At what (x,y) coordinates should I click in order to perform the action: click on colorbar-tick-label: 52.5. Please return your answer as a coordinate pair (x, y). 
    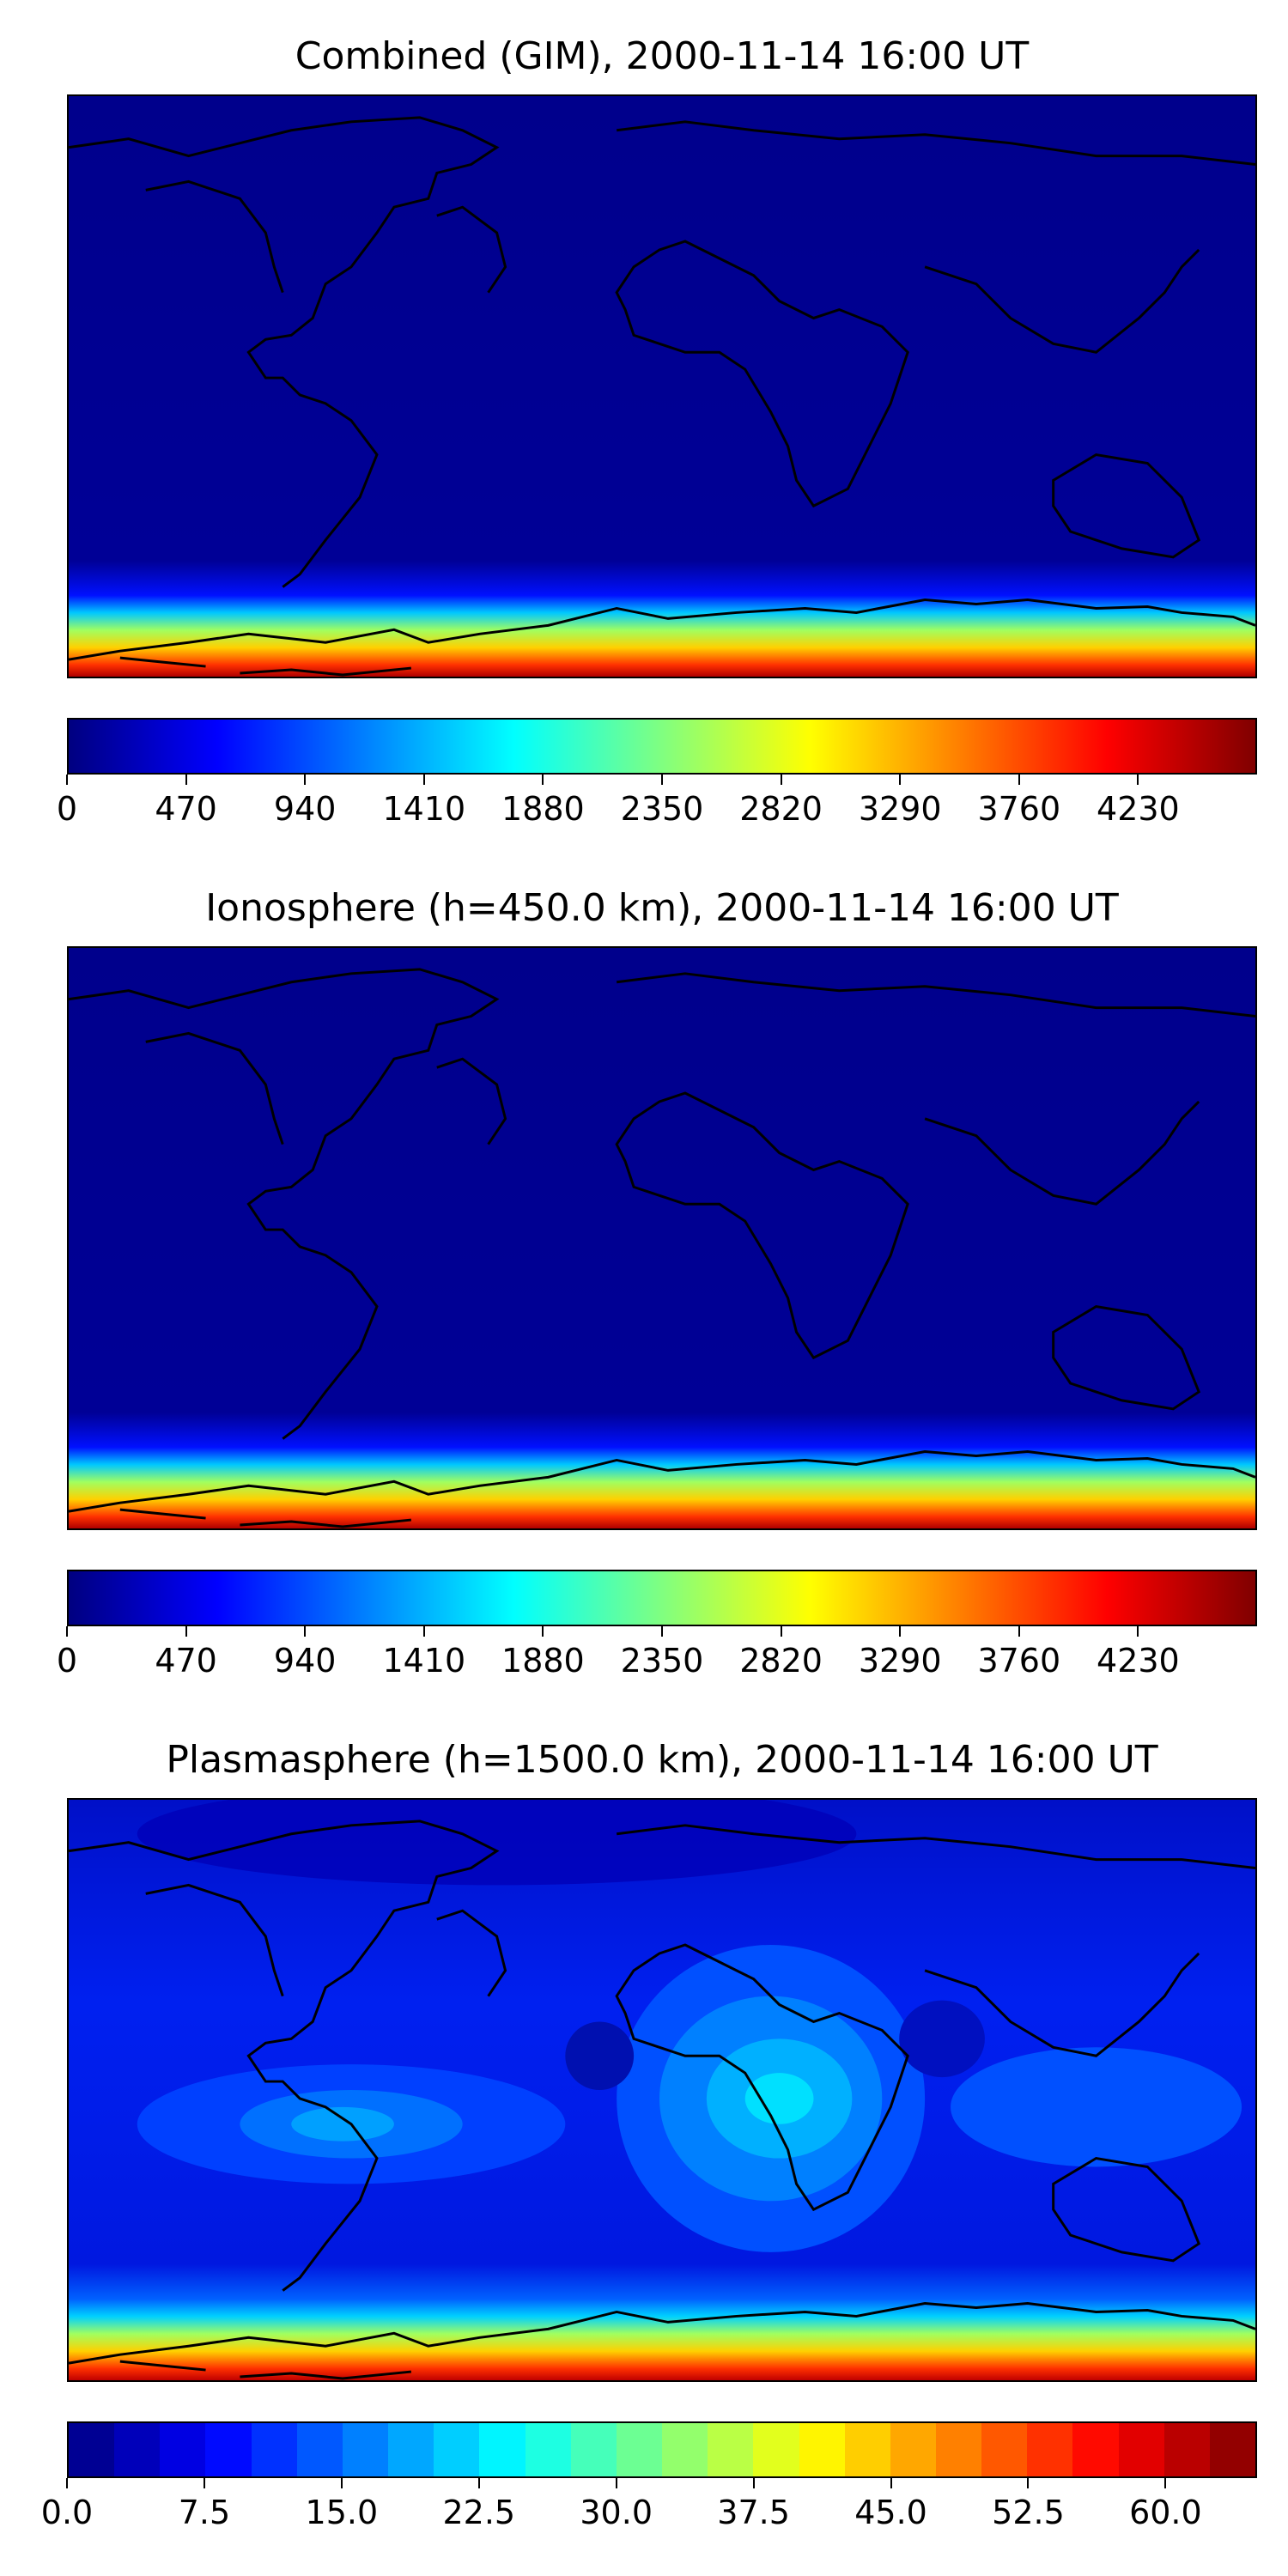
    Looking at the image, I should click on (1028, 2513).